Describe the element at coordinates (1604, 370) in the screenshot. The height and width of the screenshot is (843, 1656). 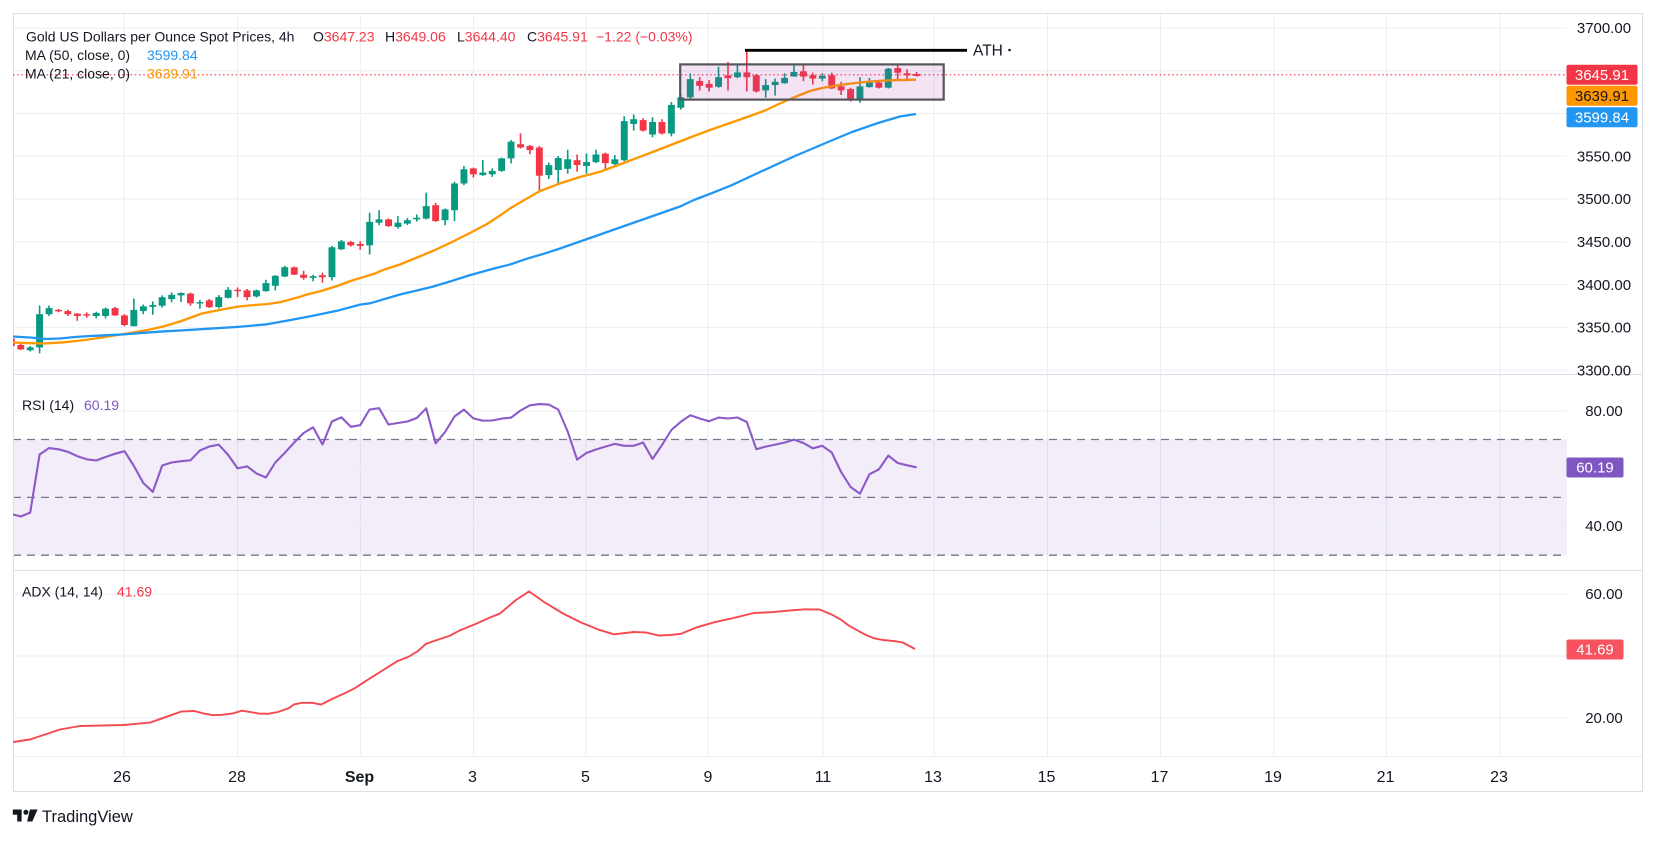
I see `svg-text: 3300.00` at that location.